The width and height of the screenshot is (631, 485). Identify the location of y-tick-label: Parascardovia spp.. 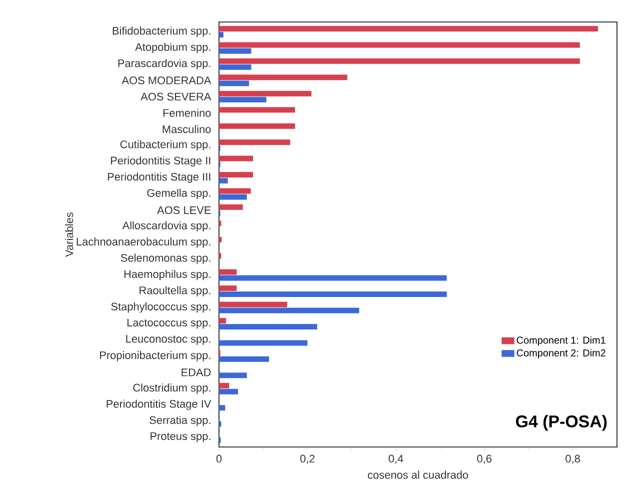
(164, 64).